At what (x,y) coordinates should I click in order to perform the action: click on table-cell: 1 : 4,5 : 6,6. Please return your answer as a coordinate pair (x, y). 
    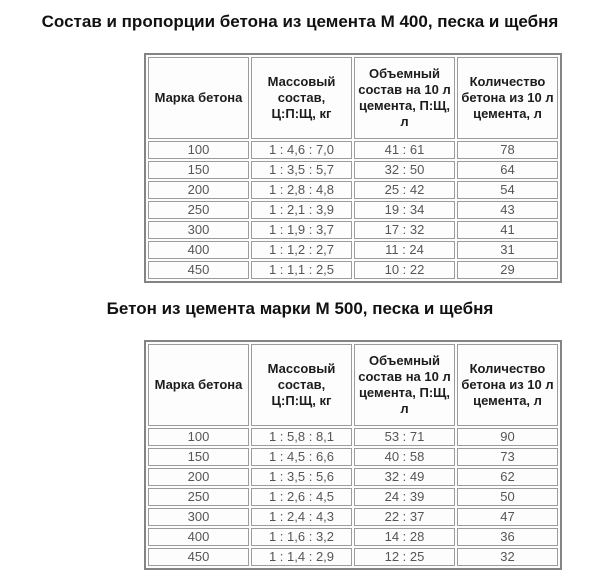
    Looking at the image, I should click on (301, 457).